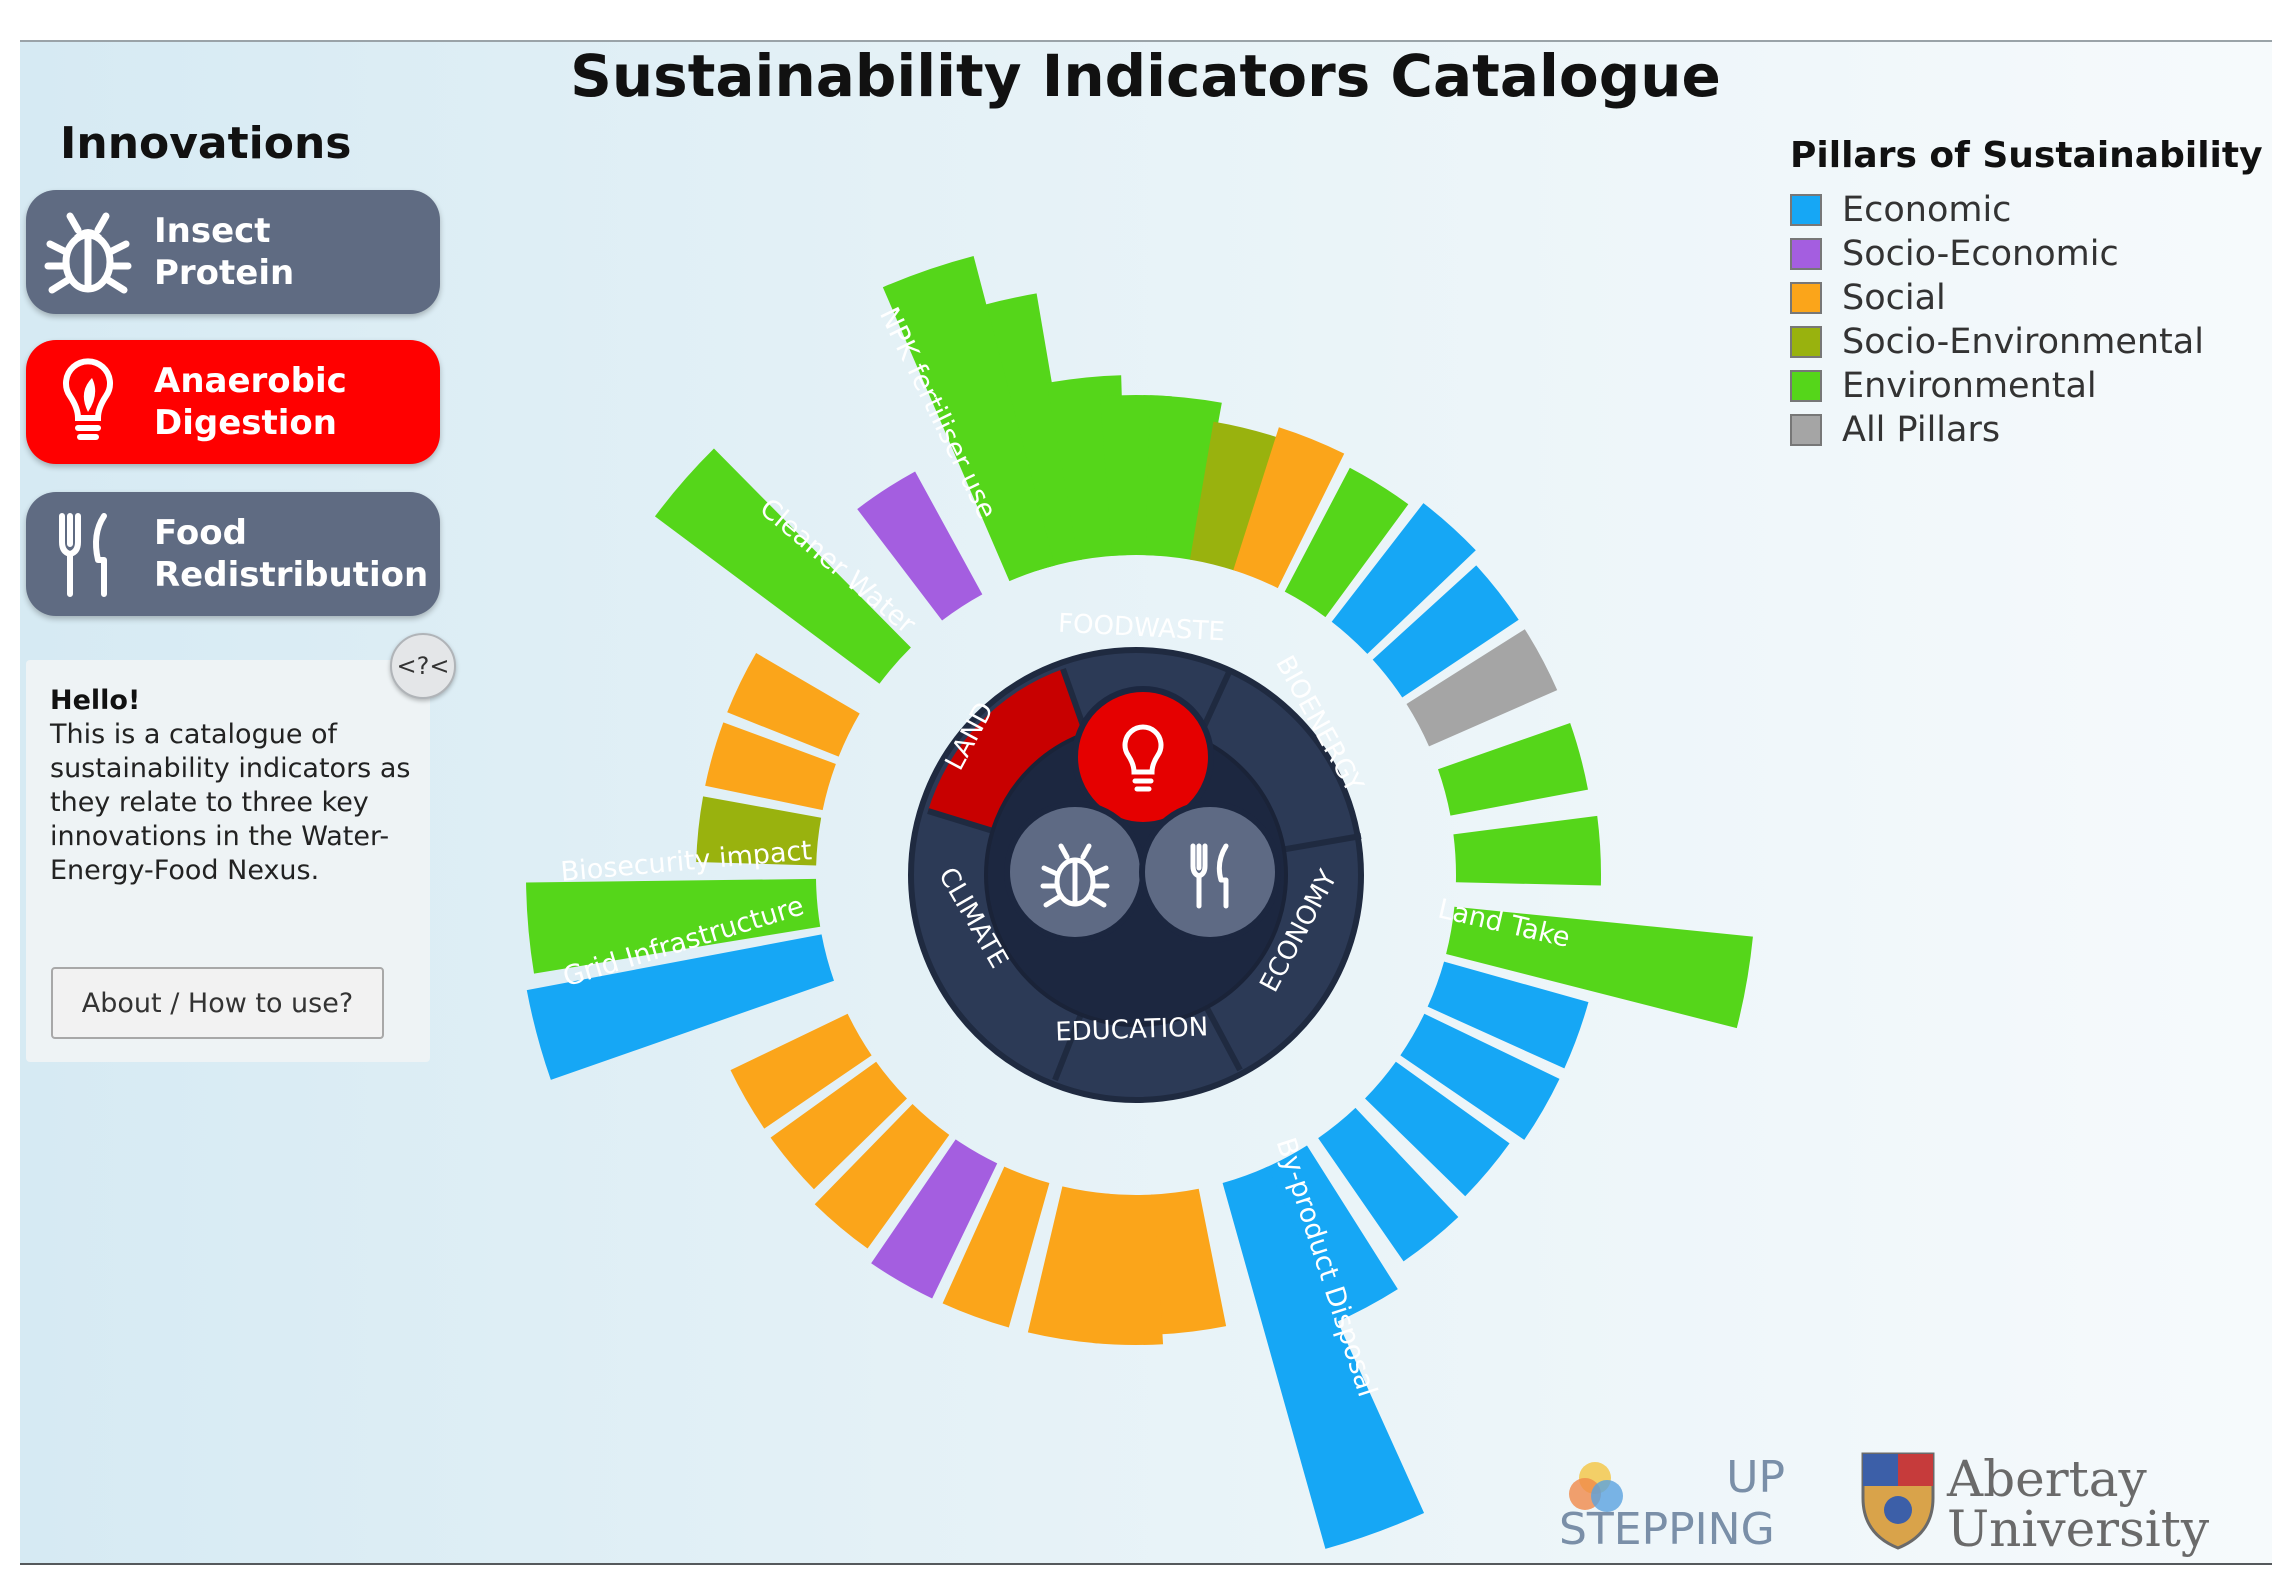  What do you see at coordinates (1141, 628) in the screenshot?
I see `hub-label-foodwaste: FOODWASTE` at bounding box center [1141, 628].